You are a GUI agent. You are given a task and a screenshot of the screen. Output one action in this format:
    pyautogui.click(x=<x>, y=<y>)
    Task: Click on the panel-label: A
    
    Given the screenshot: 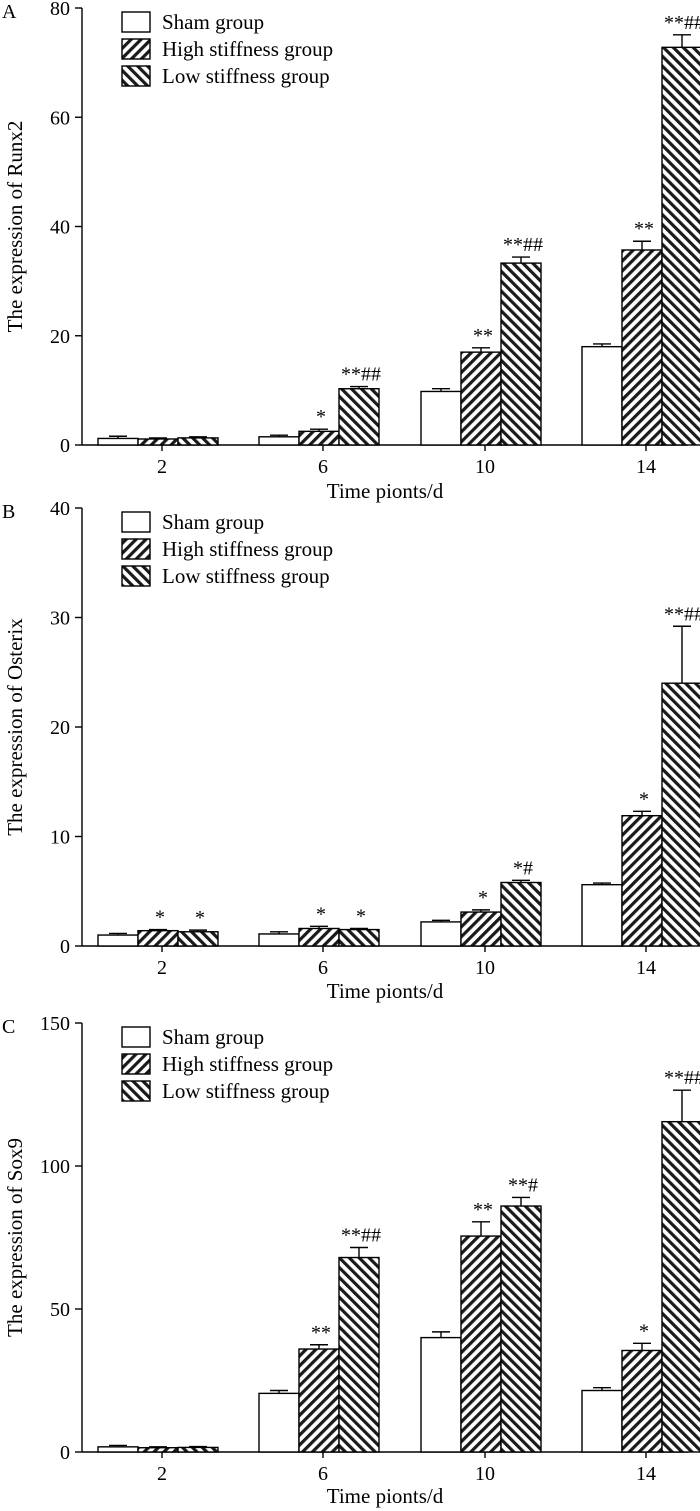 What is the action you would take?
    pyautogui.click(x=9, y=12)
    